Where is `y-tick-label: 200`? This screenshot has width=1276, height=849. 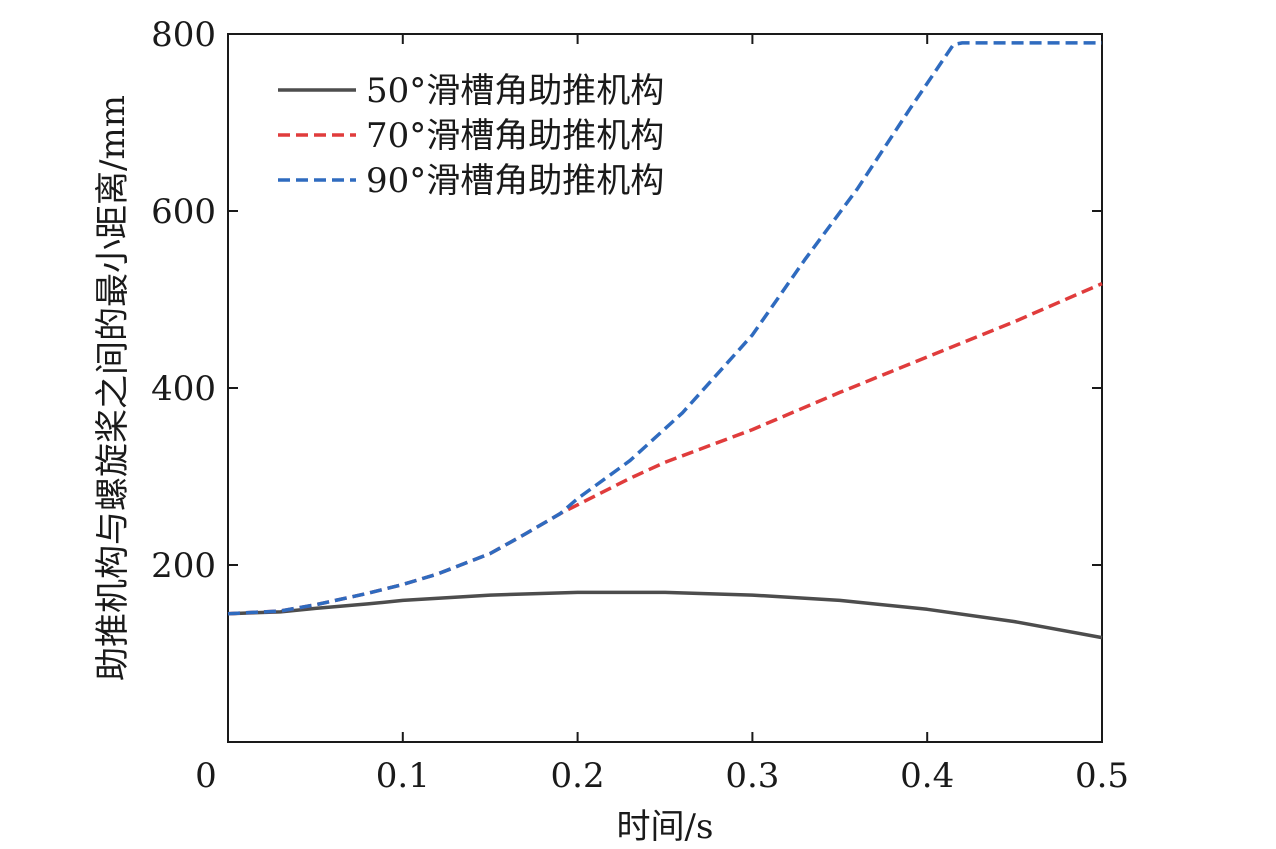
y-tick-label: 200 is located at coordinates (183, 566).